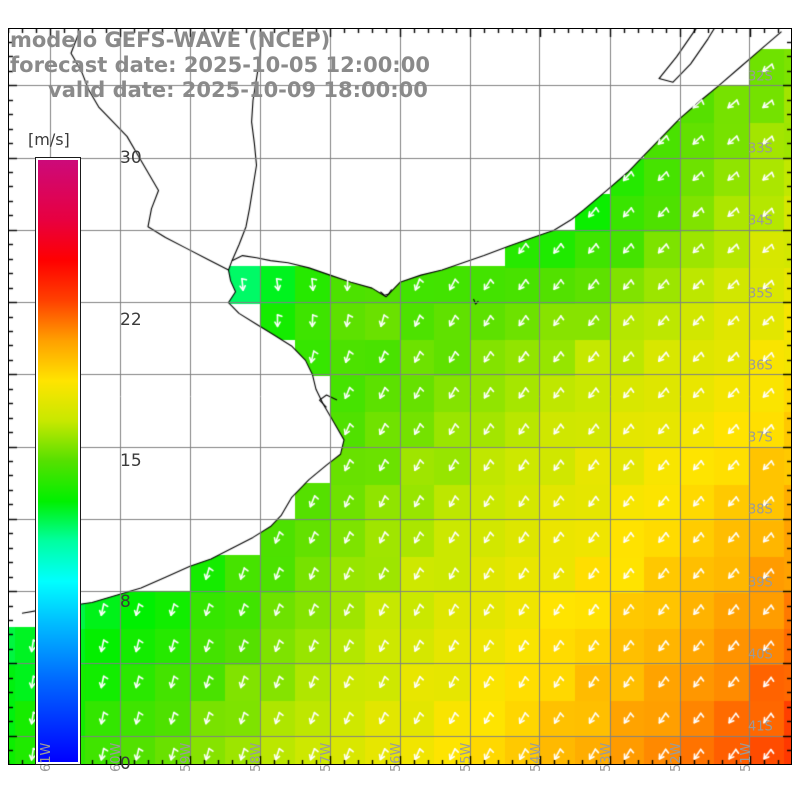 This screenshot has width=800, height=800. Describe the element at coordinates (125, 764) in the screenshot. I see `colorbar-tick-0: 0` at that location.